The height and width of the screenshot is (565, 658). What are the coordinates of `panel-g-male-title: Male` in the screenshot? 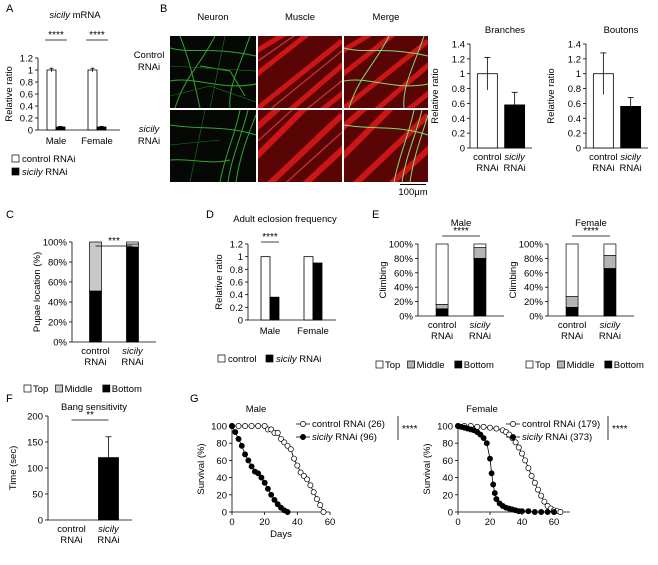 It's located at (256, 409).